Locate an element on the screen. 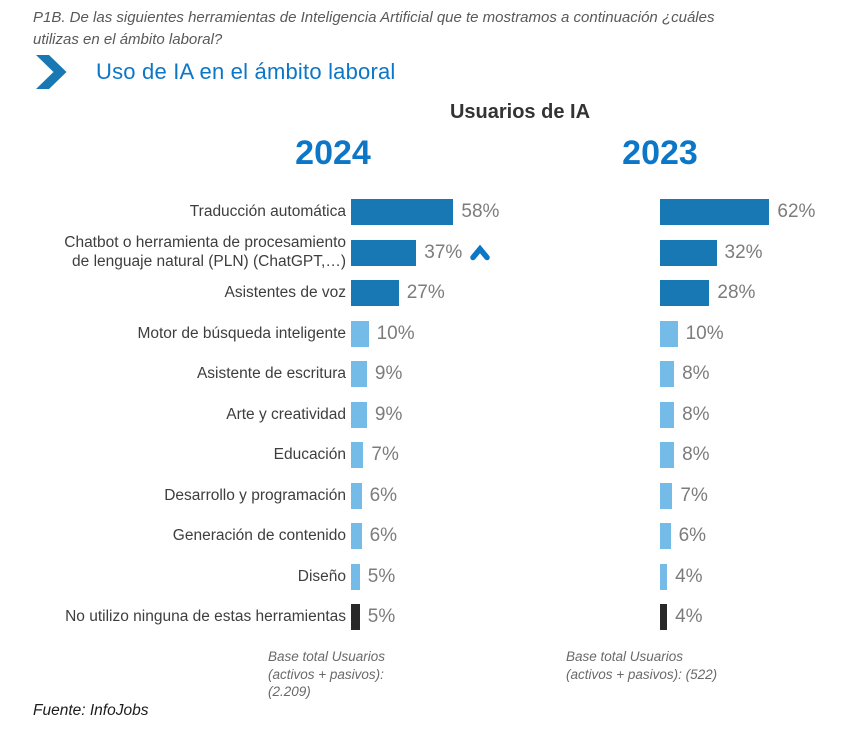 This screenshot has height=730, width=859. chart-row: Generación de contenido 6% 6% is located at coordinates (429, 536).